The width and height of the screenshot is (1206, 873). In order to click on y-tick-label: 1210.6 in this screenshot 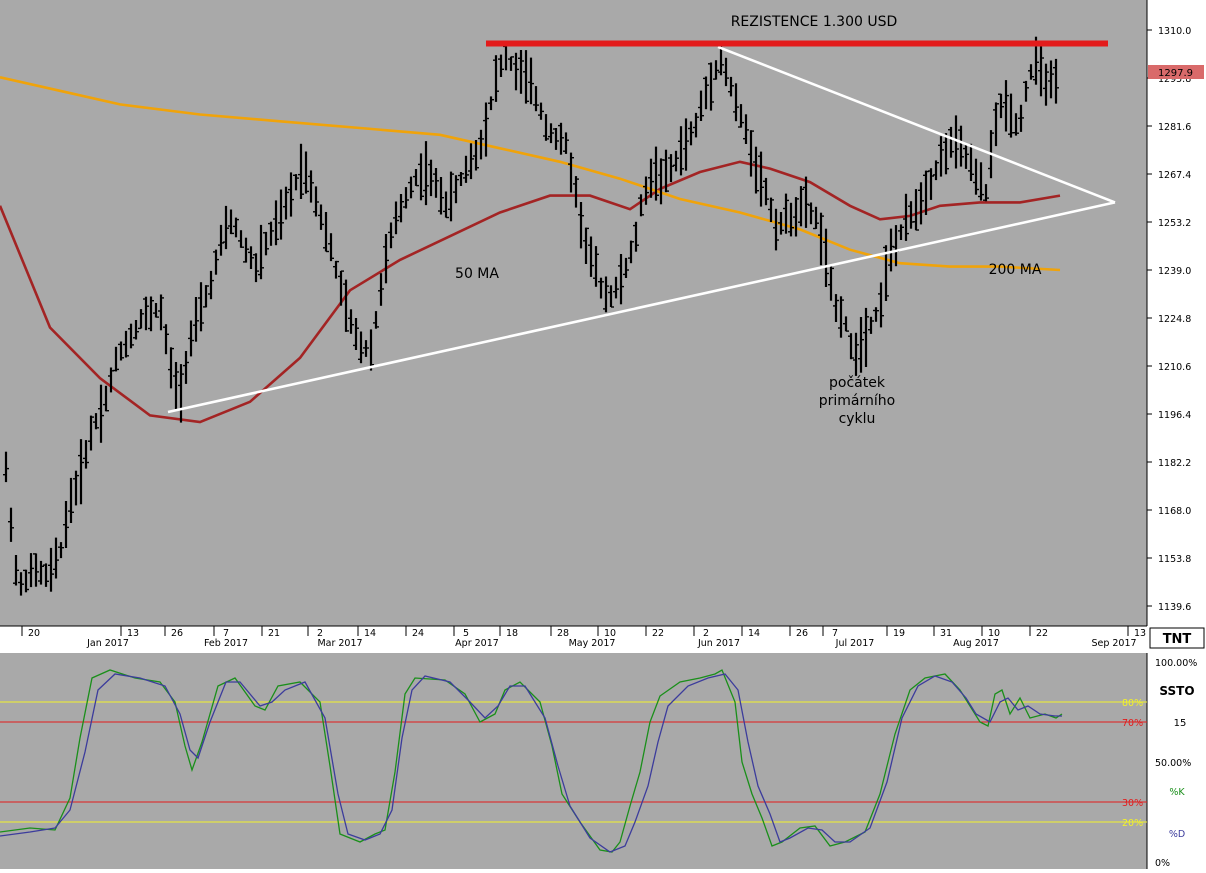, I will do `click(1174, 367)`.